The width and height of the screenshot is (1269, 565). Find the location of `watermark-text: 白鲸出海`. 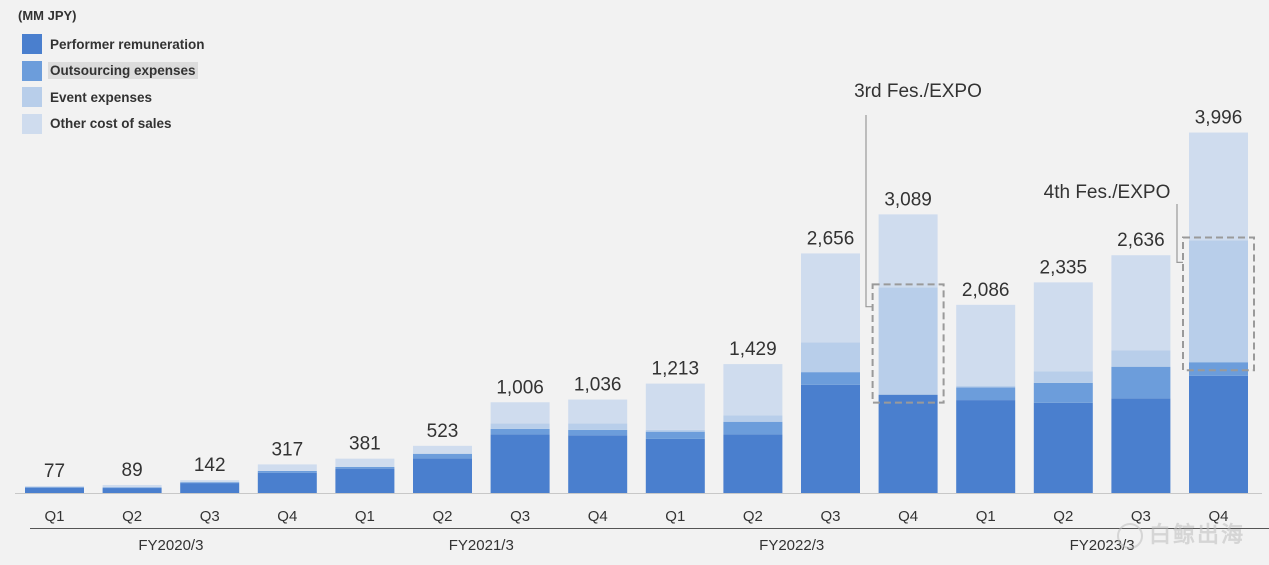

watermark-text: 白鲸出海 is located at coordinates (1196, 534).